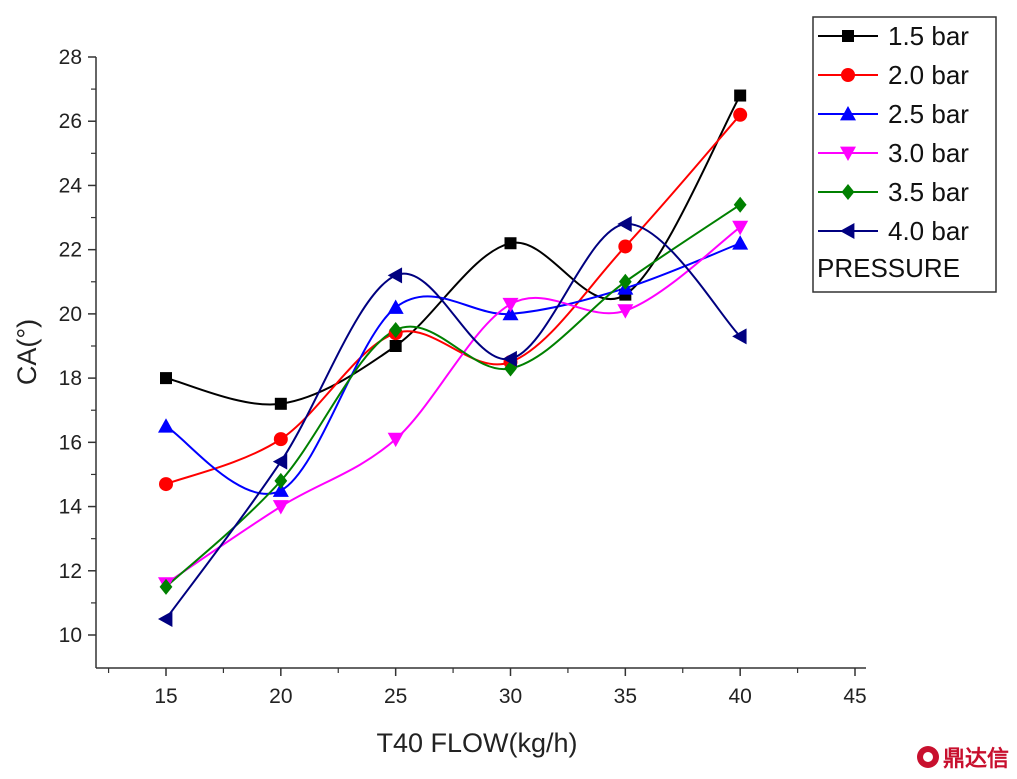  What do you see at coordinates (854, 696) in the screenshot?
I see `x-tick-label: 45` at bounding box center [854, 696].